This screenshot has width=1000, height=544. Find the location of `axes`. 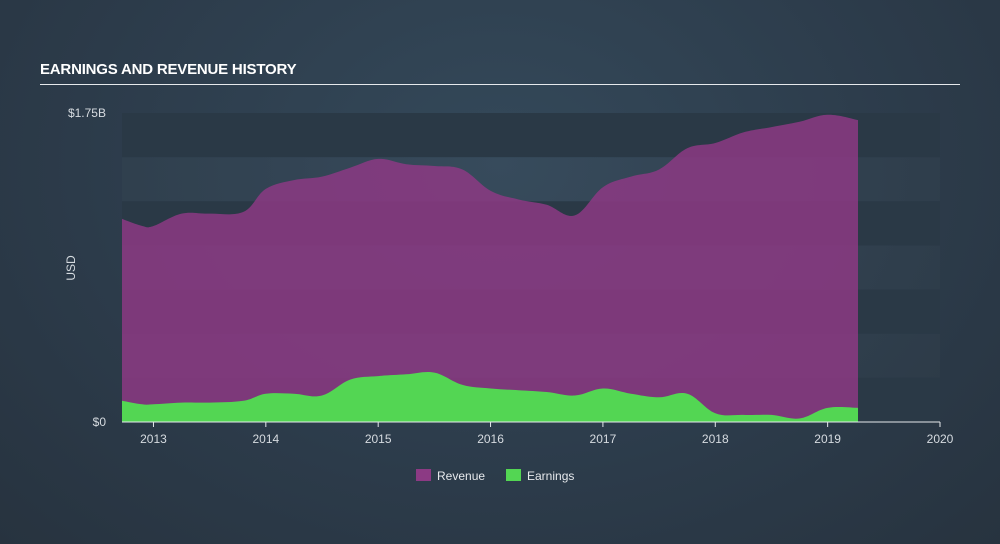

axes is located at coordinates (531, 424).